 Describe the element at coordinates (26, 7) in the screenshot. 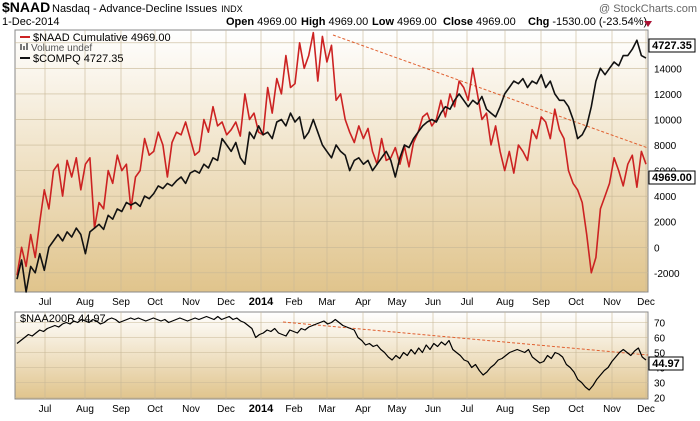

I see `chart-symbol: $NAAD` at that location.